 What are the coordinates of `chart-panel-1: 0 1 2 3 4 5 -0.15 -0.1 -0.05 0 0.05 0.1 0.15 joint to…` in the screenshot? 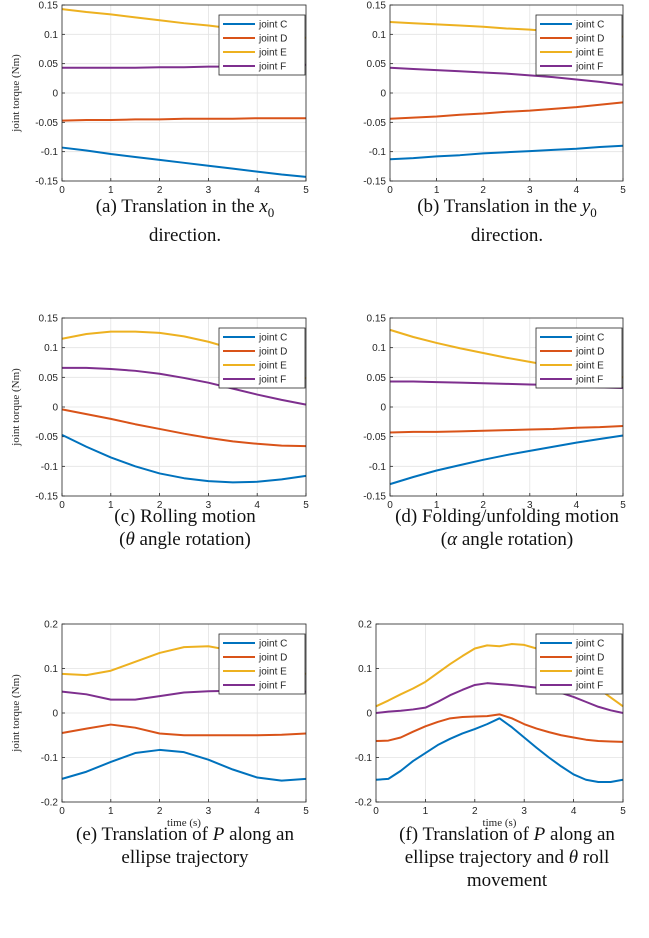 It's located at (159, 99).